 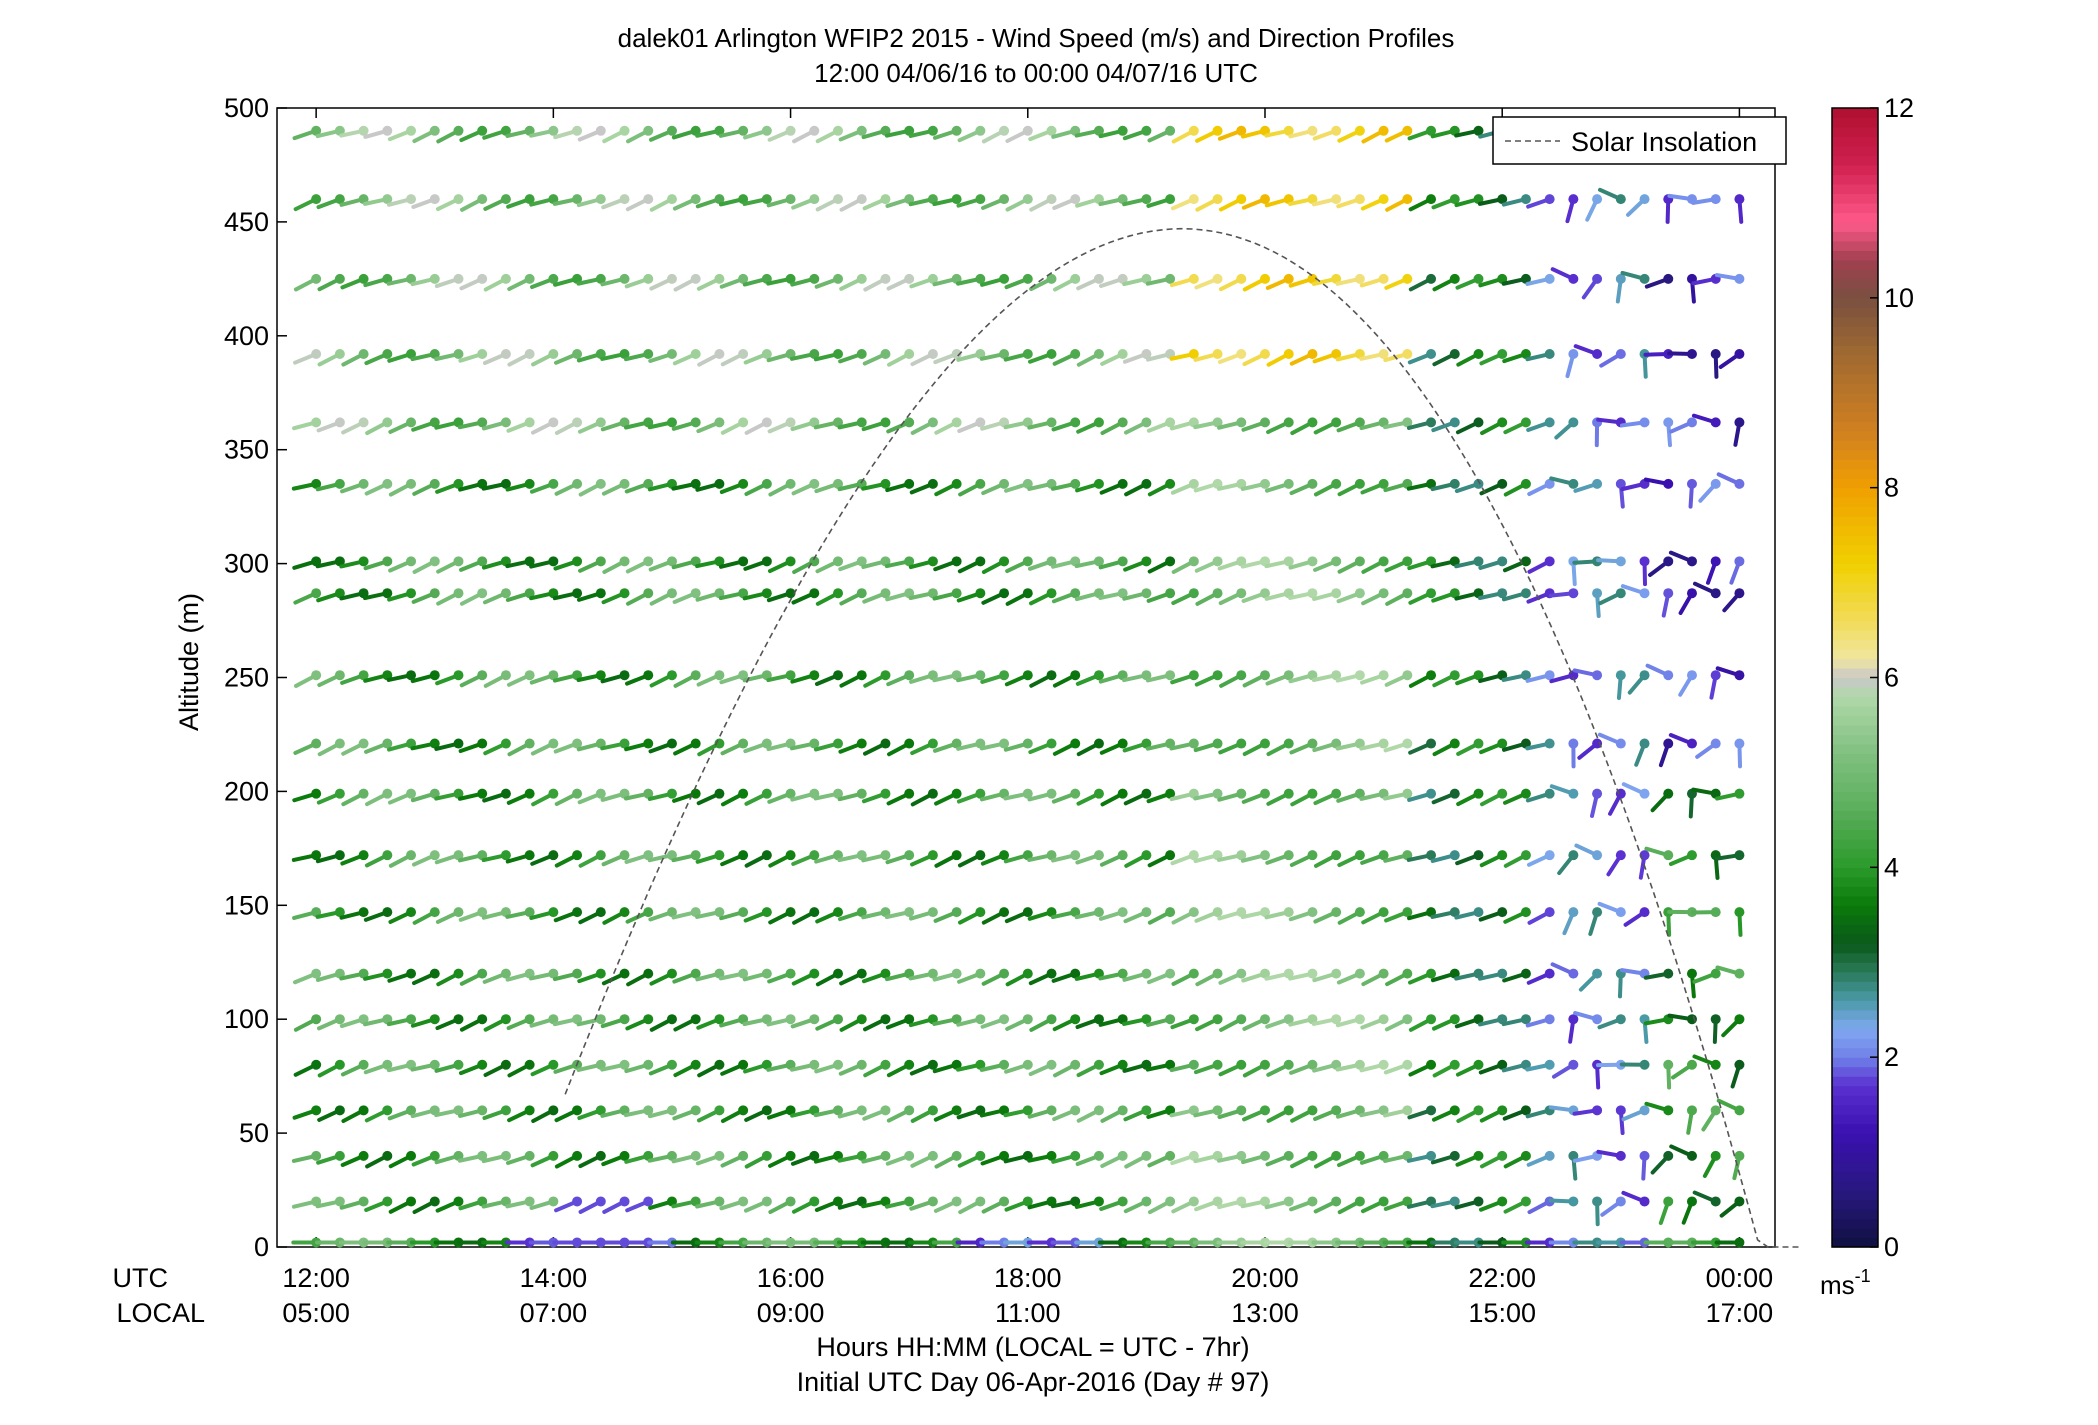 What do you see at coordinates (1036, 73) in the screenshot?
I see `chart-subtitle: 12:00 04/06/16 to 00:00 04/07/16 UTC` at bounding box center [1036, 73].